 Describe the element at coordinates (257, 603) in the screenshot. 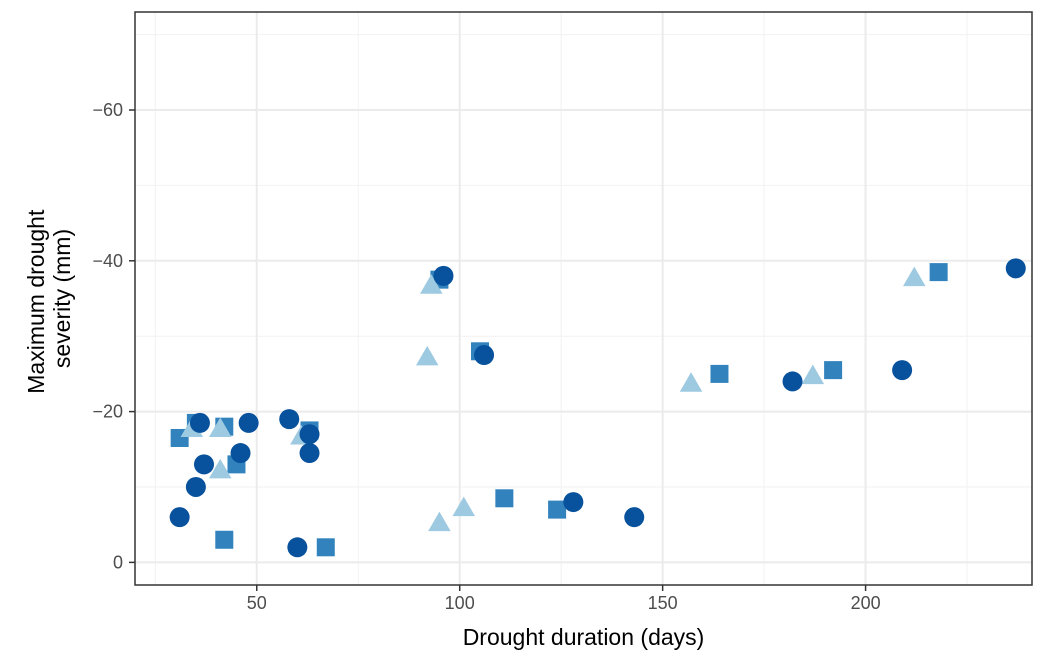

I see `x-tick-label: 50` at that location.